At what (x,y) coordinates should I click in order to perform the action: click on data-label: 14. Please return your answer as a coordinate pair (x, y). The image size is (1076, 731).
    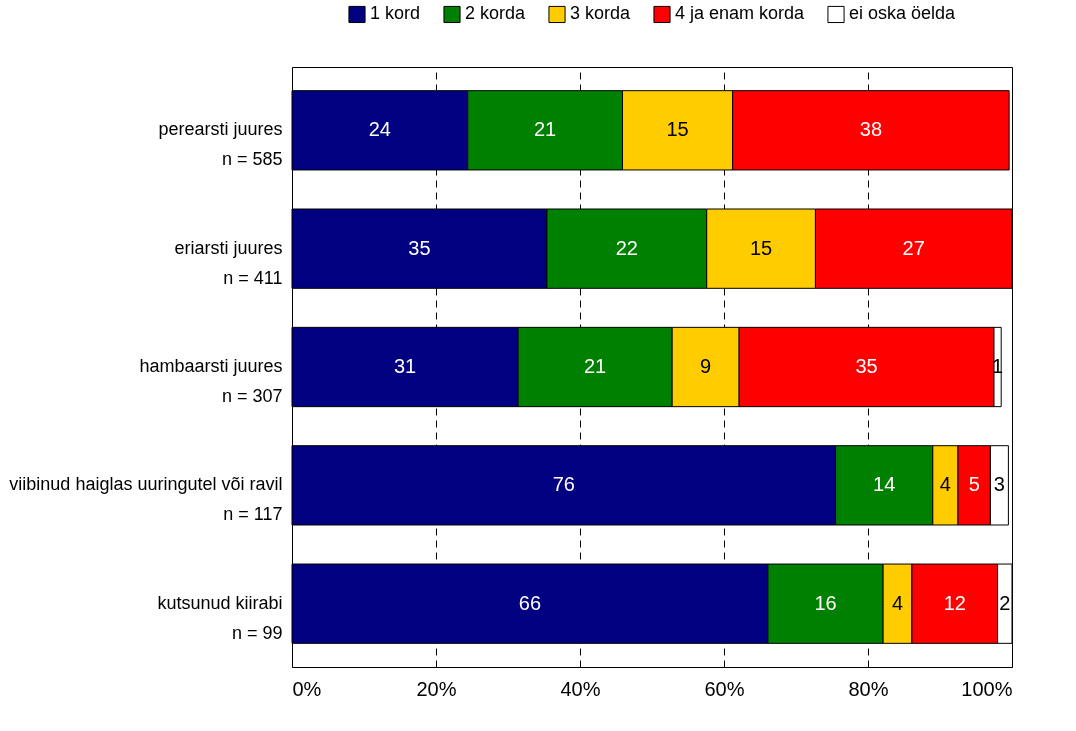
    Looking at the image, I should click on (884, 484).